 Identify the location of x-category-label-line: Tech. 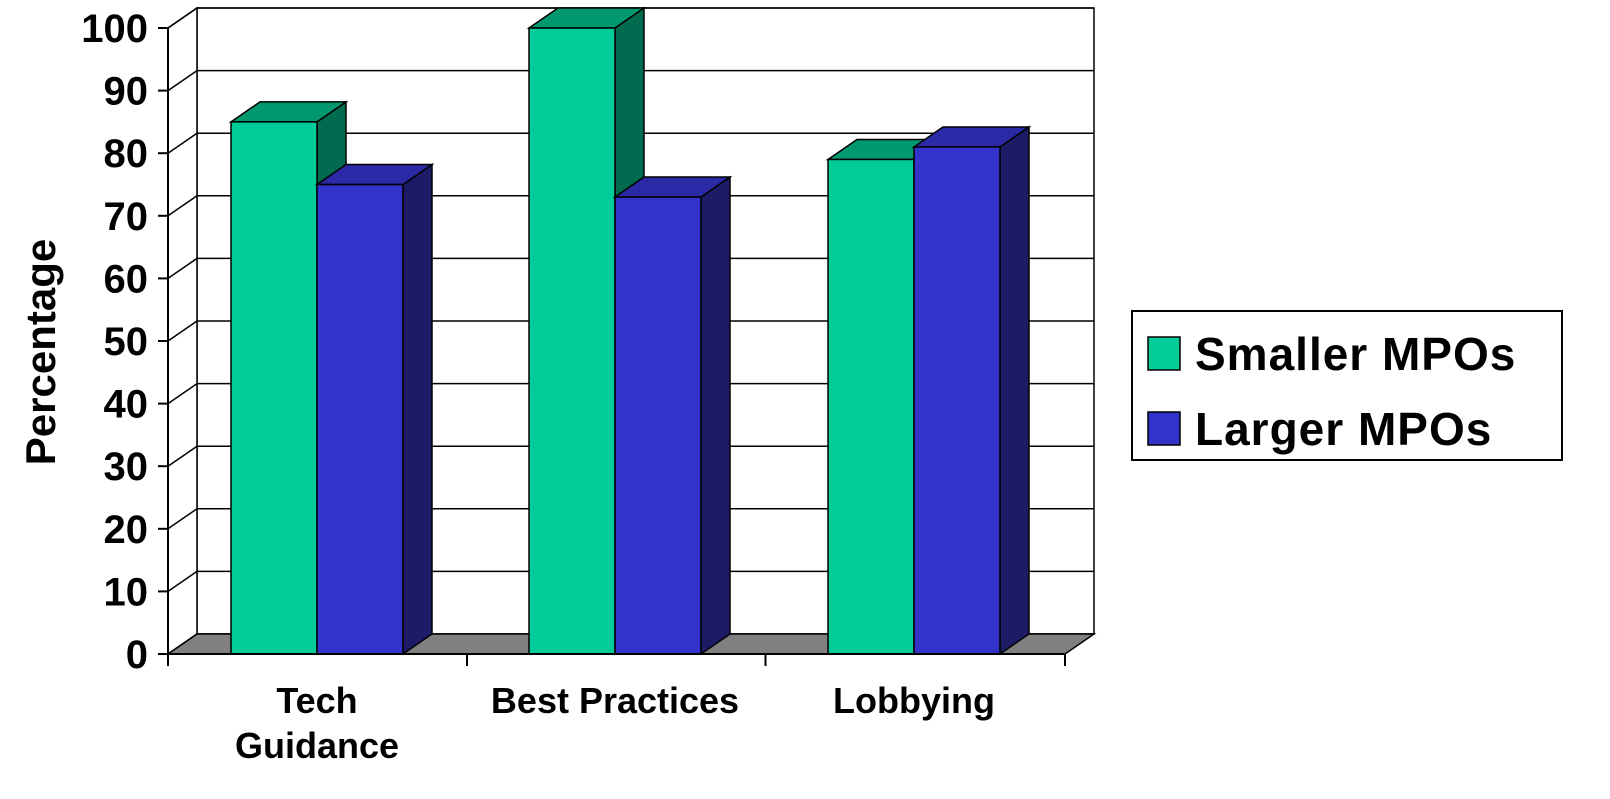
(316, 700).